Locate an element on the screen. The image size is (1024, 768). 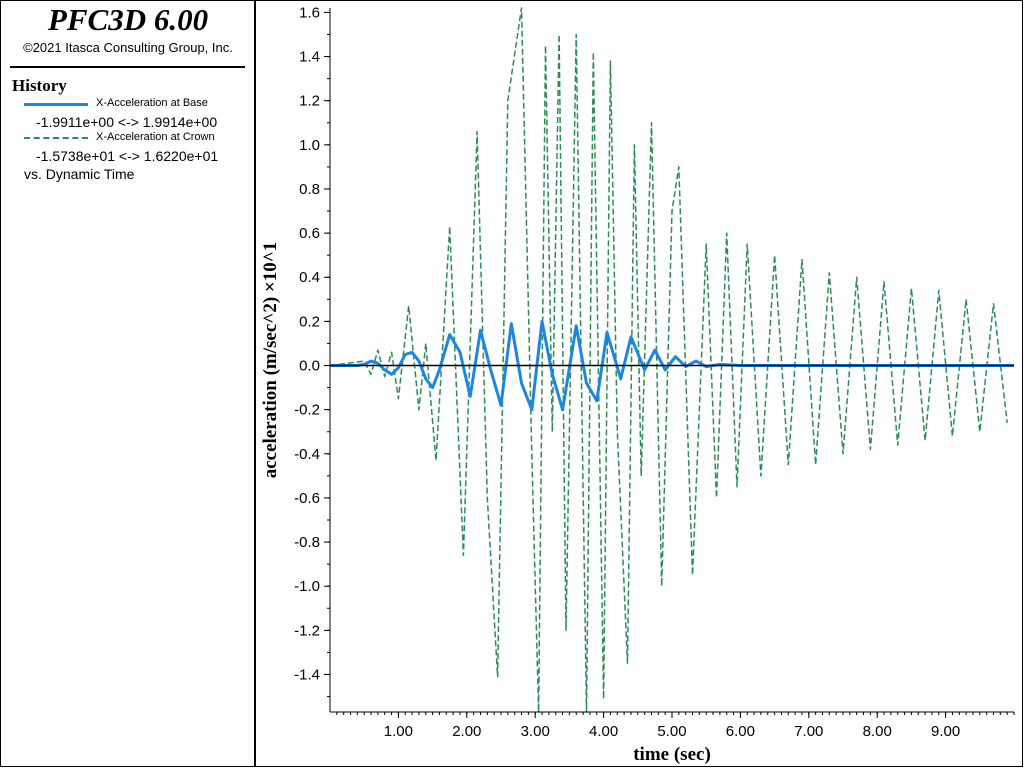
series-line-base is located at coordinates (672, 365).